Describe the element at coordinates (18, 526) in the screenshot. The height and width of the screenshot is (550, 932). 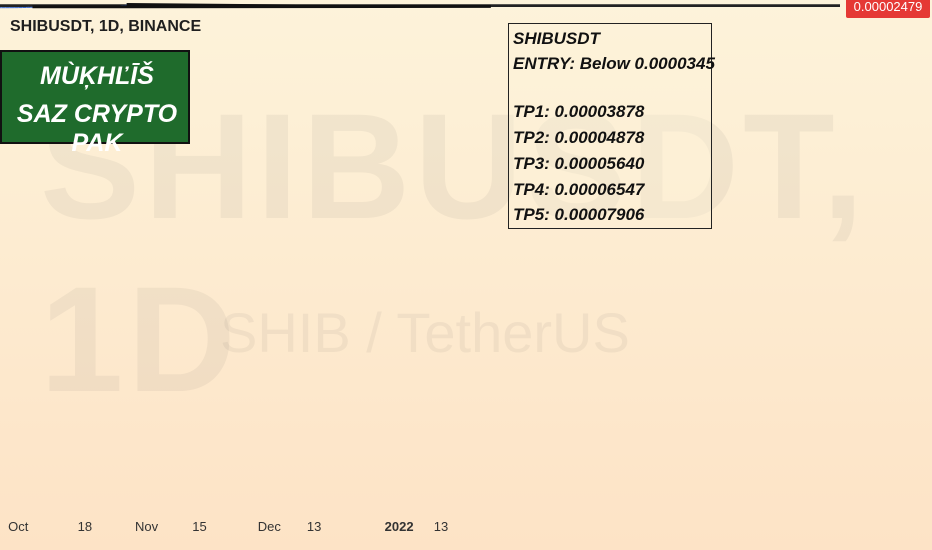
I see `x-tick-label: Oct` at that location.